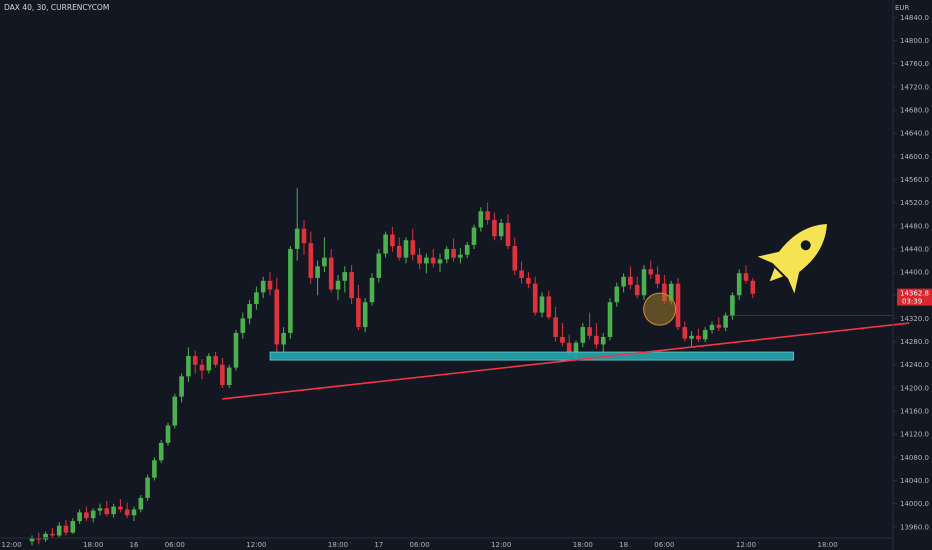  What do you see at coordinates (914, 111) in the screenshot?
I see `y-tick-label: 14680.0` at bounding box center [914, 111].